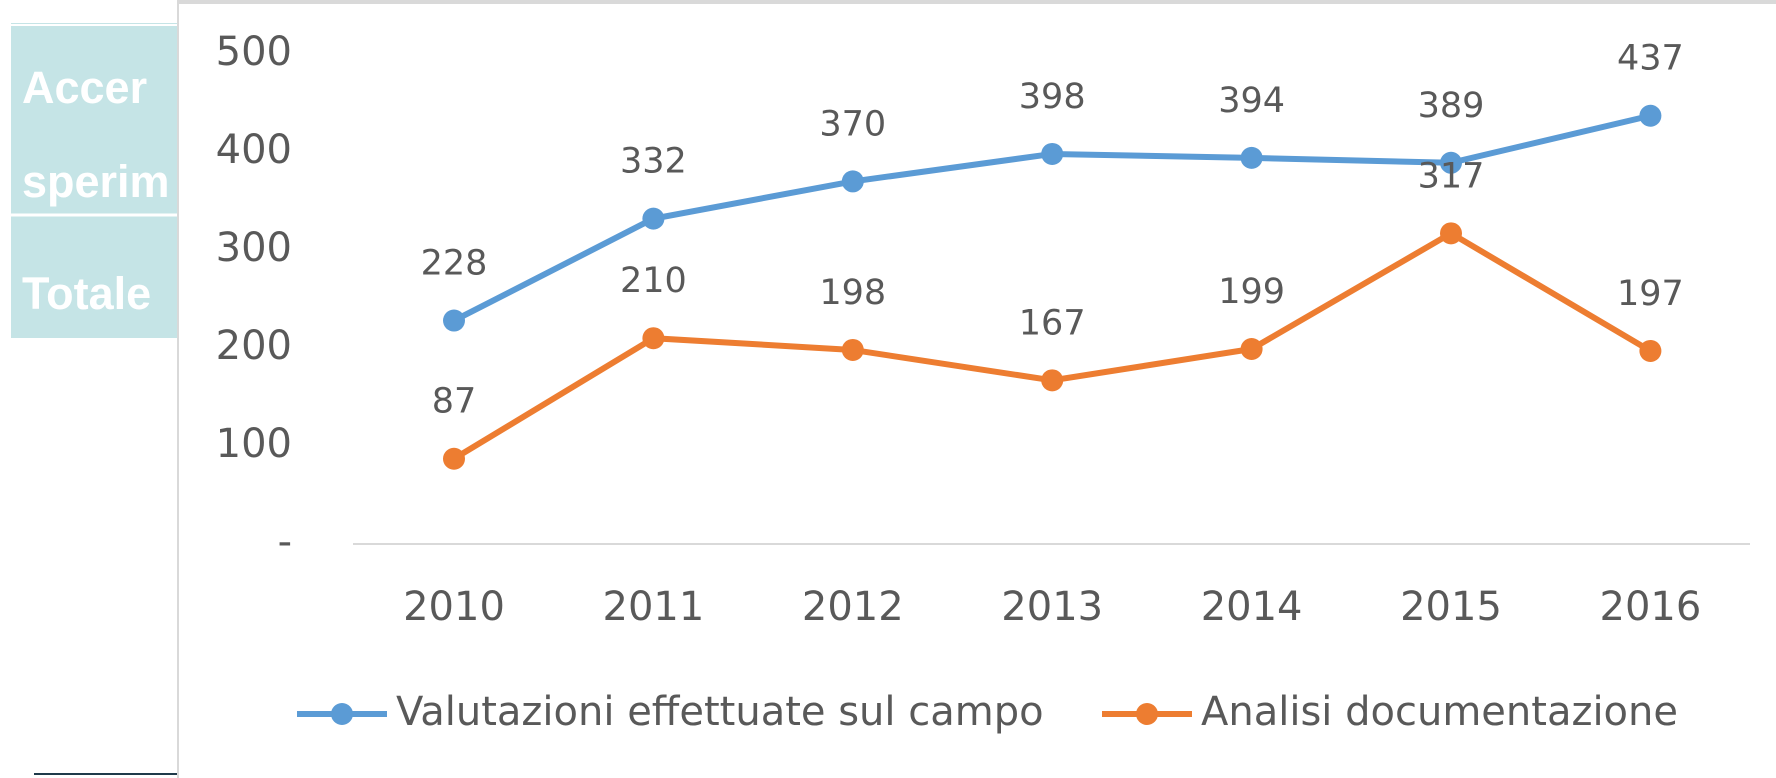 This screenshot has width=1776, height=778. Describe the element at coordinates (84, 87) in the screenshot. I see `table-cell: Accer` at that location.